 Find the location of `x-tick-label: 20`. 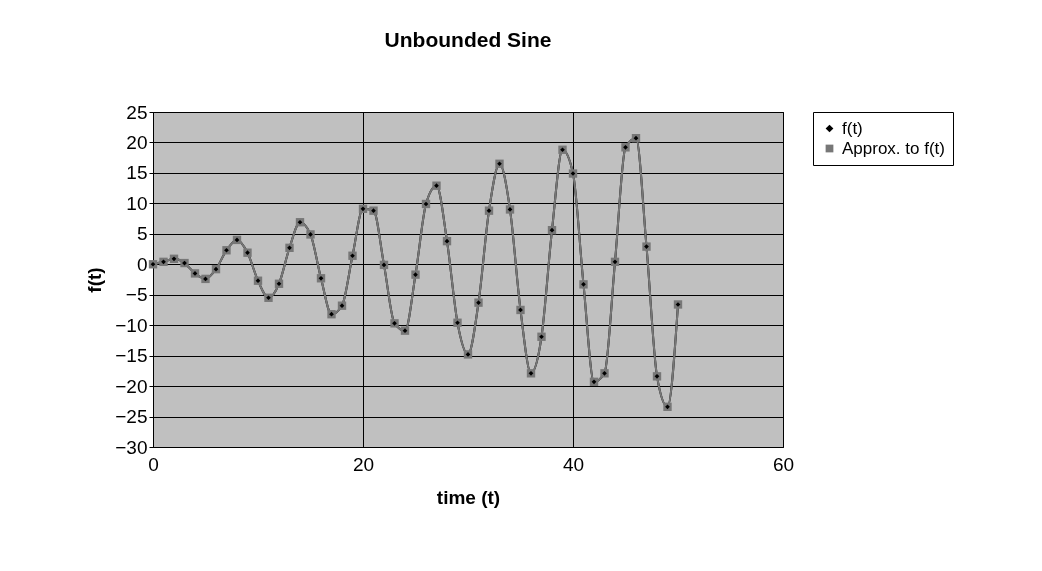

x-tick-label: 20 is located at coordinates (363, 464).